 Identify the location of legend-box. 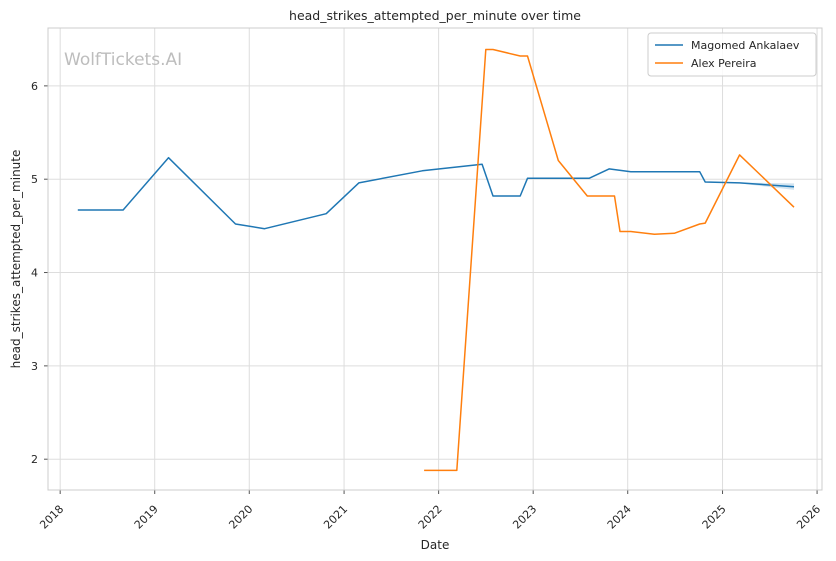
(732, 54).